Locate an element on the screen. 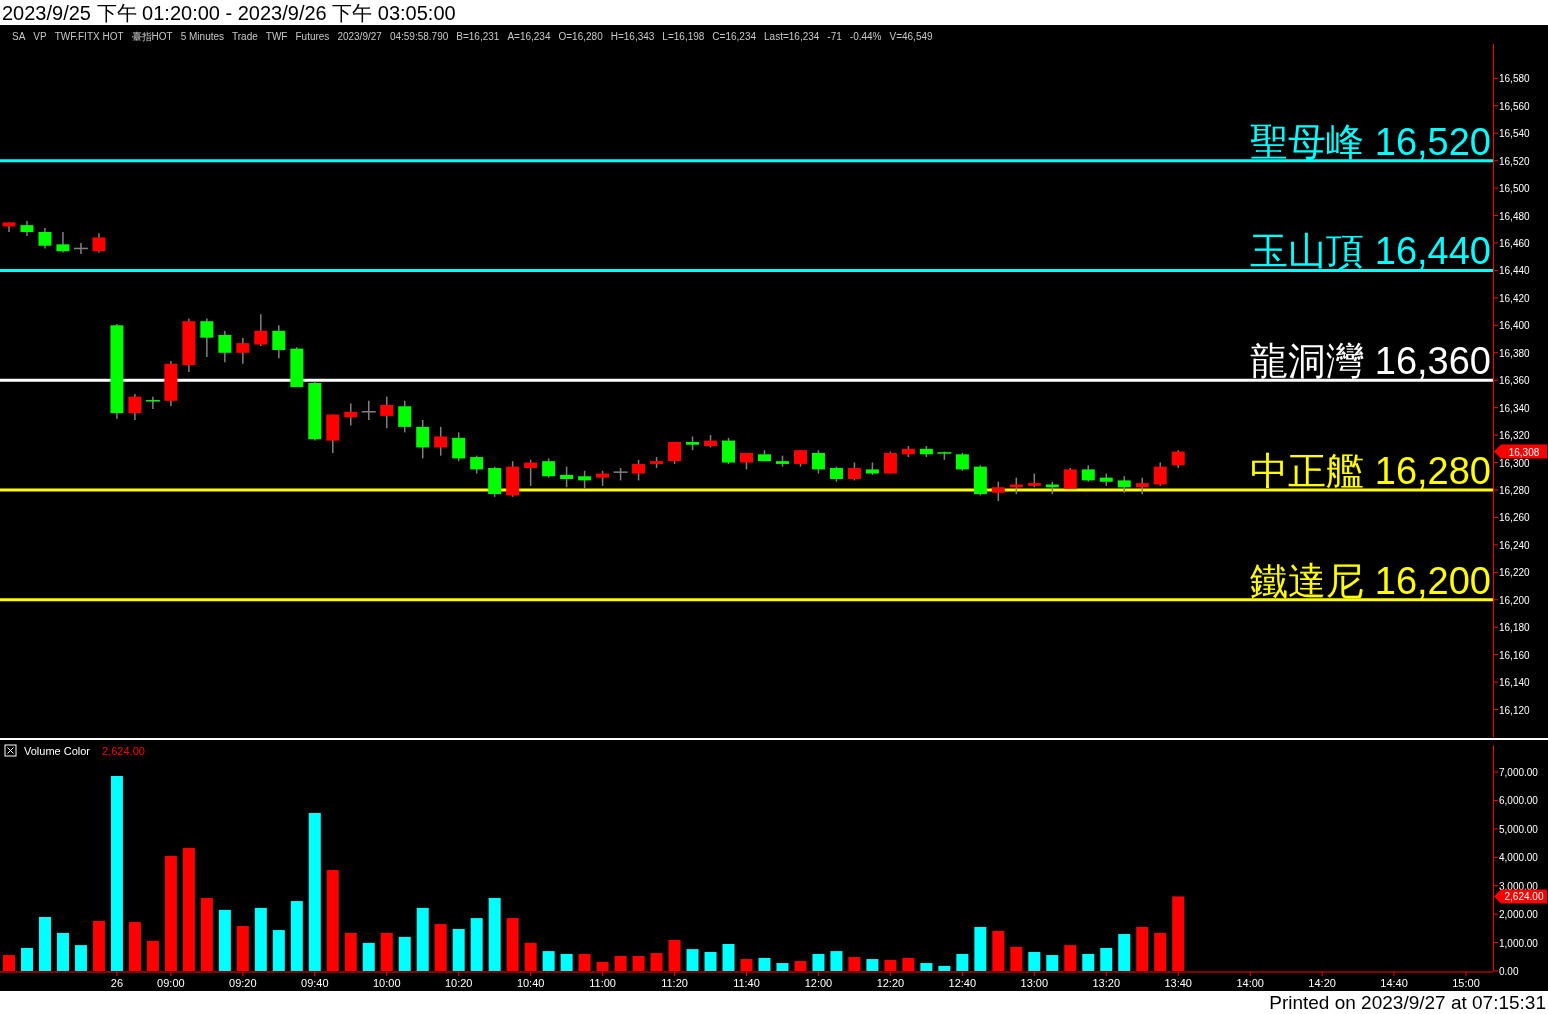 The image size is (1548, 1014). x-tick-label: 10:00 is located at coordinates (386, 983).